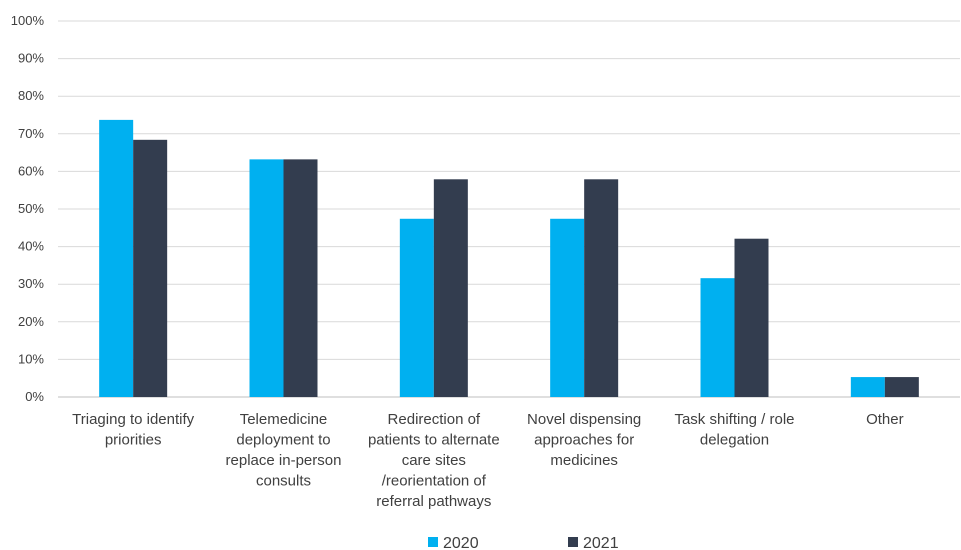  I want to click on category-label: Task shifting / role delegation, so click(734, 430).